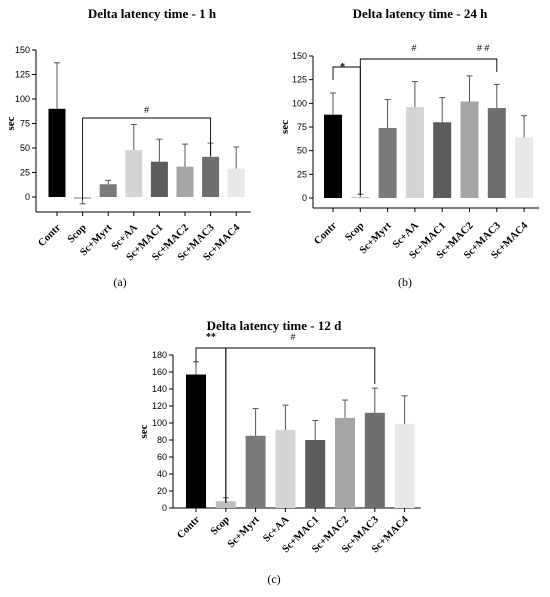  What do you see at coordinates (159, 355) in the screenshot?
I see `y-tick-label: 180` at bounding box center [159, 355].